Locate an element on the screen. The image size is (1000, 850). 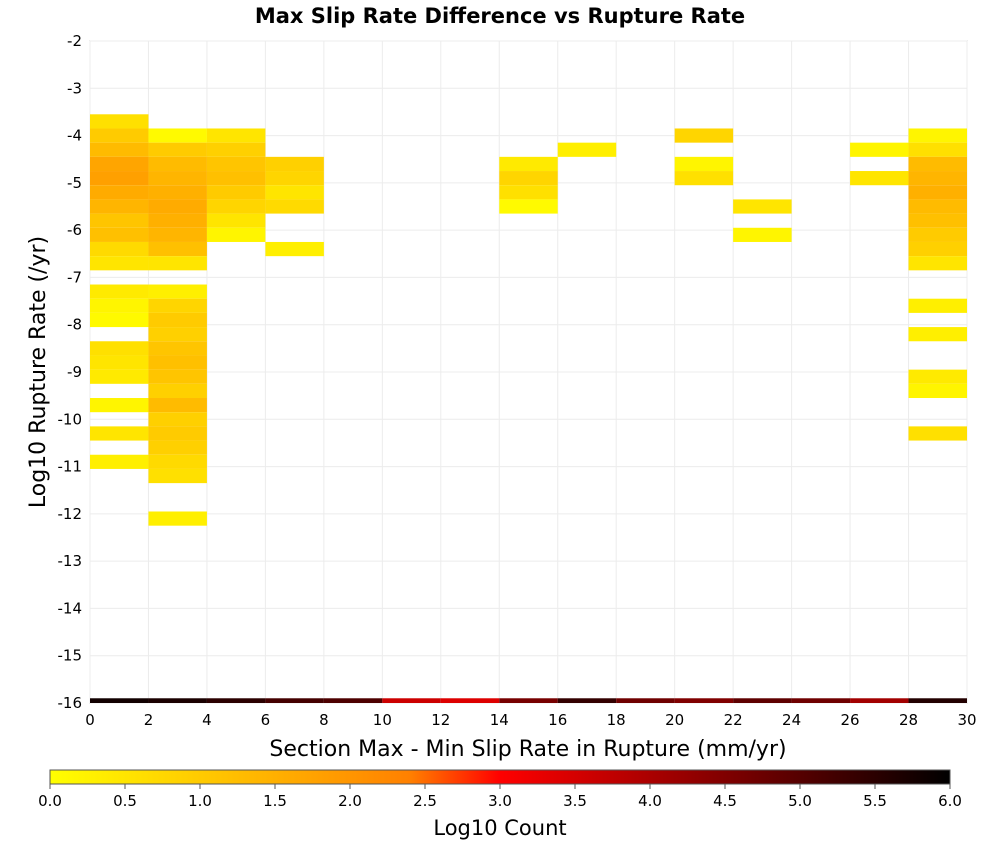
y-tick-label: -16 is located at coordinates (70, 703).